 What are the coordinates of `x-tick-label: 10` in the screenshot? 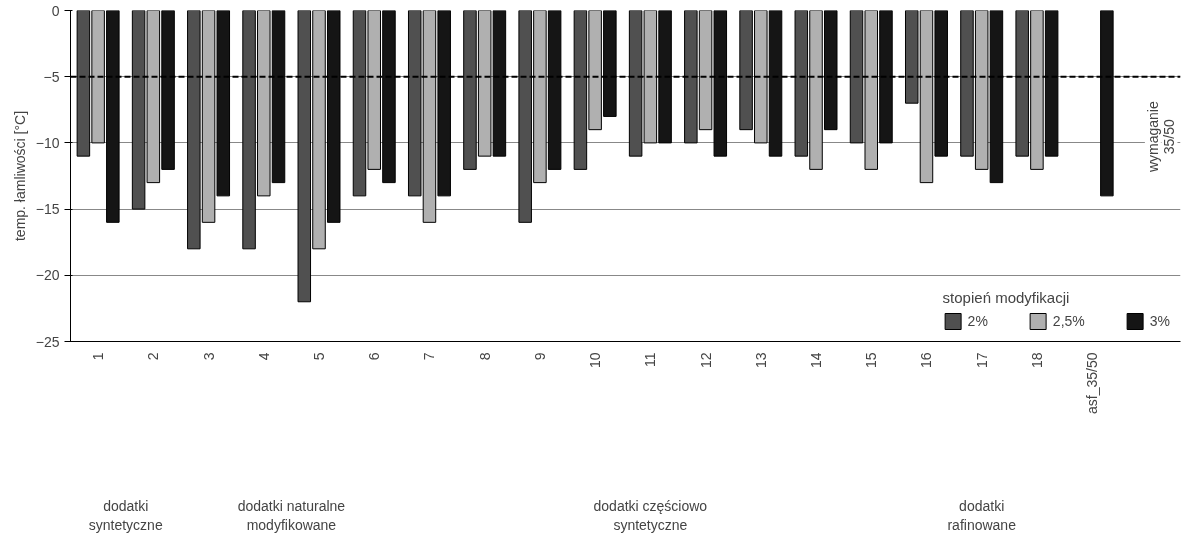 It's located at (595, 360).